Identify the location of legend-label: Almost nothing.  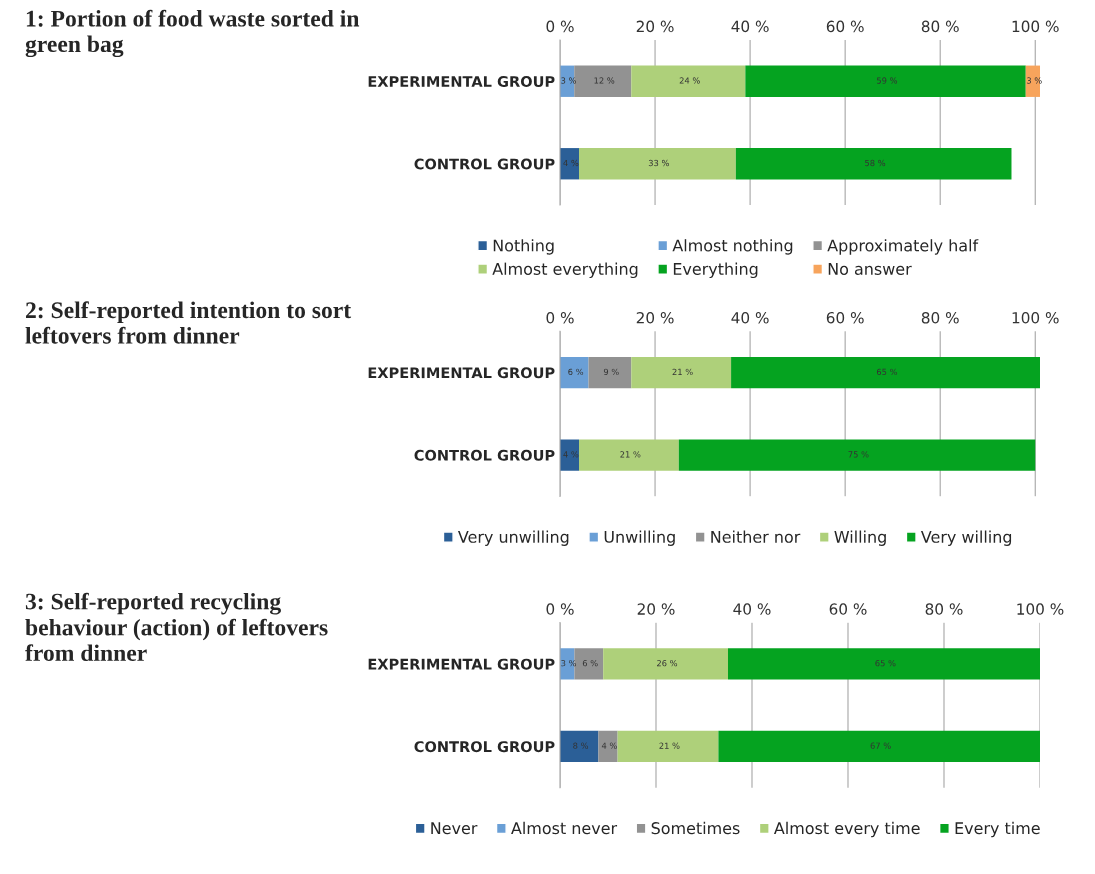
(732, 247).